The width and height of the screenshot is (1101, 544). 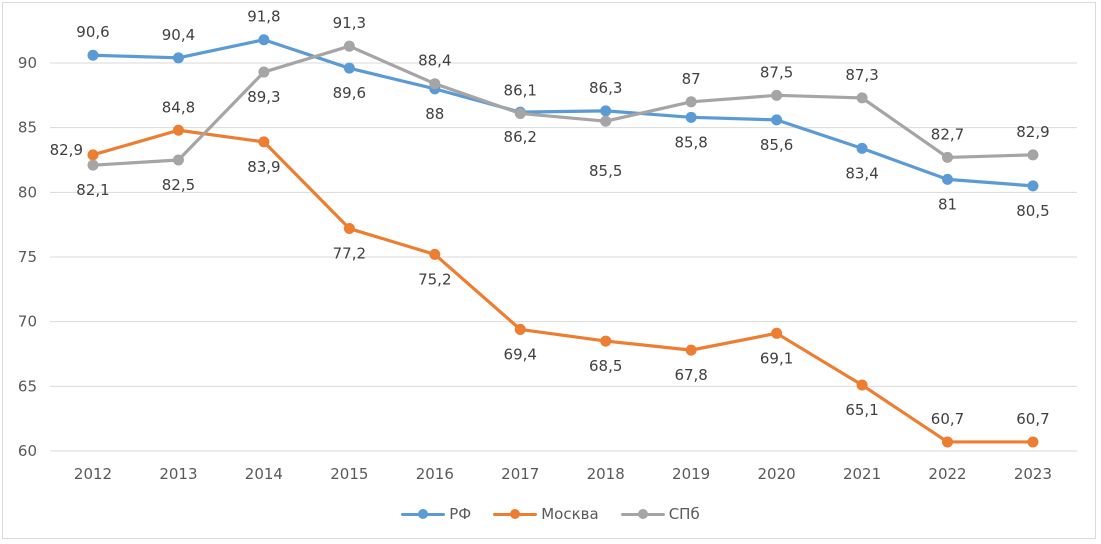 I want to click on y-tick-label: 65, so click(x=27, y=386).